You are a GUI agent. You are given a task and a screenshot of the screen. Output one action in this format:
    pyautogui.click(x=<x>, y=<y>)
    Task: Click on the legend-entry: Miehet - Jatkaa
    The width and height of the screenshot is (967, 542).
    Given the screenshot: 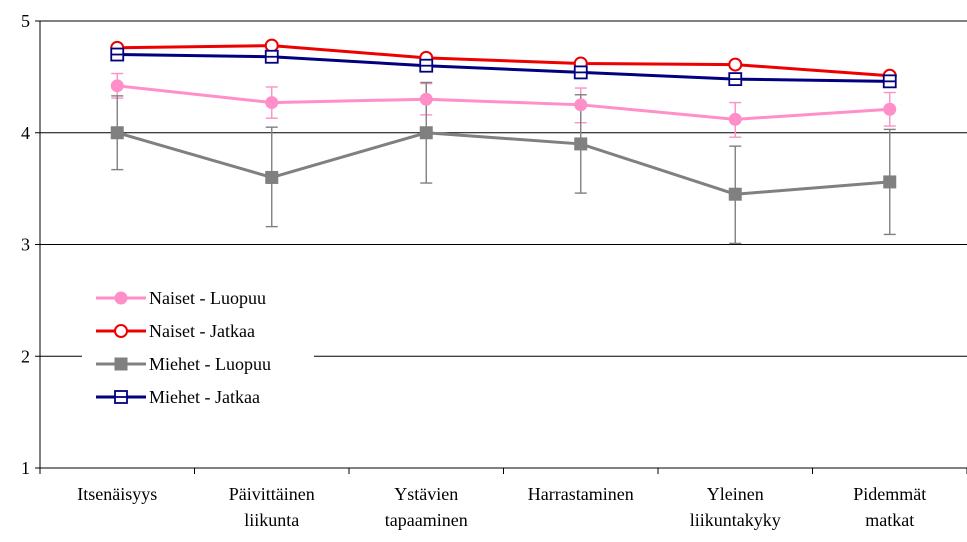 What is the action you would take?
    pyautogui.click(x=178, y=397)
    